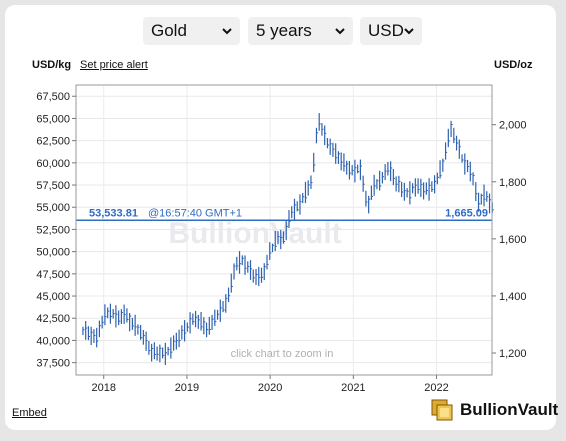 The width and height of the screenshot is (566, 441). Describe the element at coordinates (103, 388) in the screenshot. I see `x-tick-label: 2018` at that location.